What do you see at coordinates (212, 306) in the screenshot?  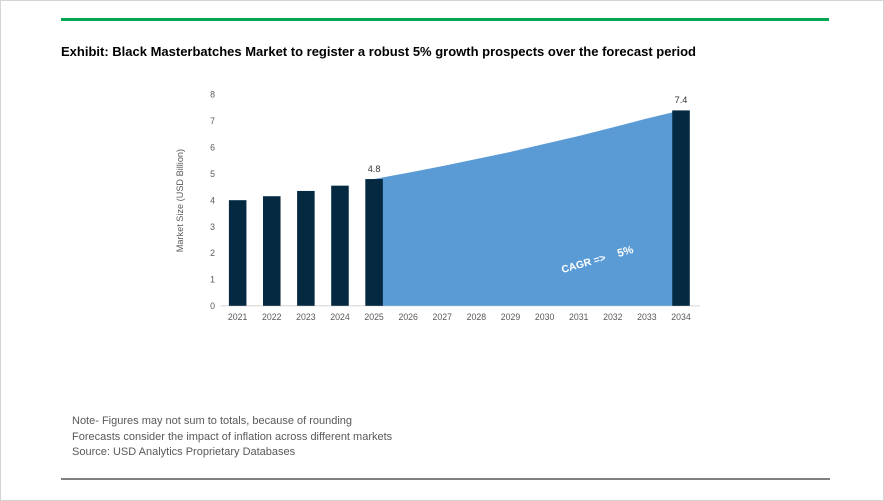 I see `y-tick-label-0: 0` at bounding box center [212, 306].